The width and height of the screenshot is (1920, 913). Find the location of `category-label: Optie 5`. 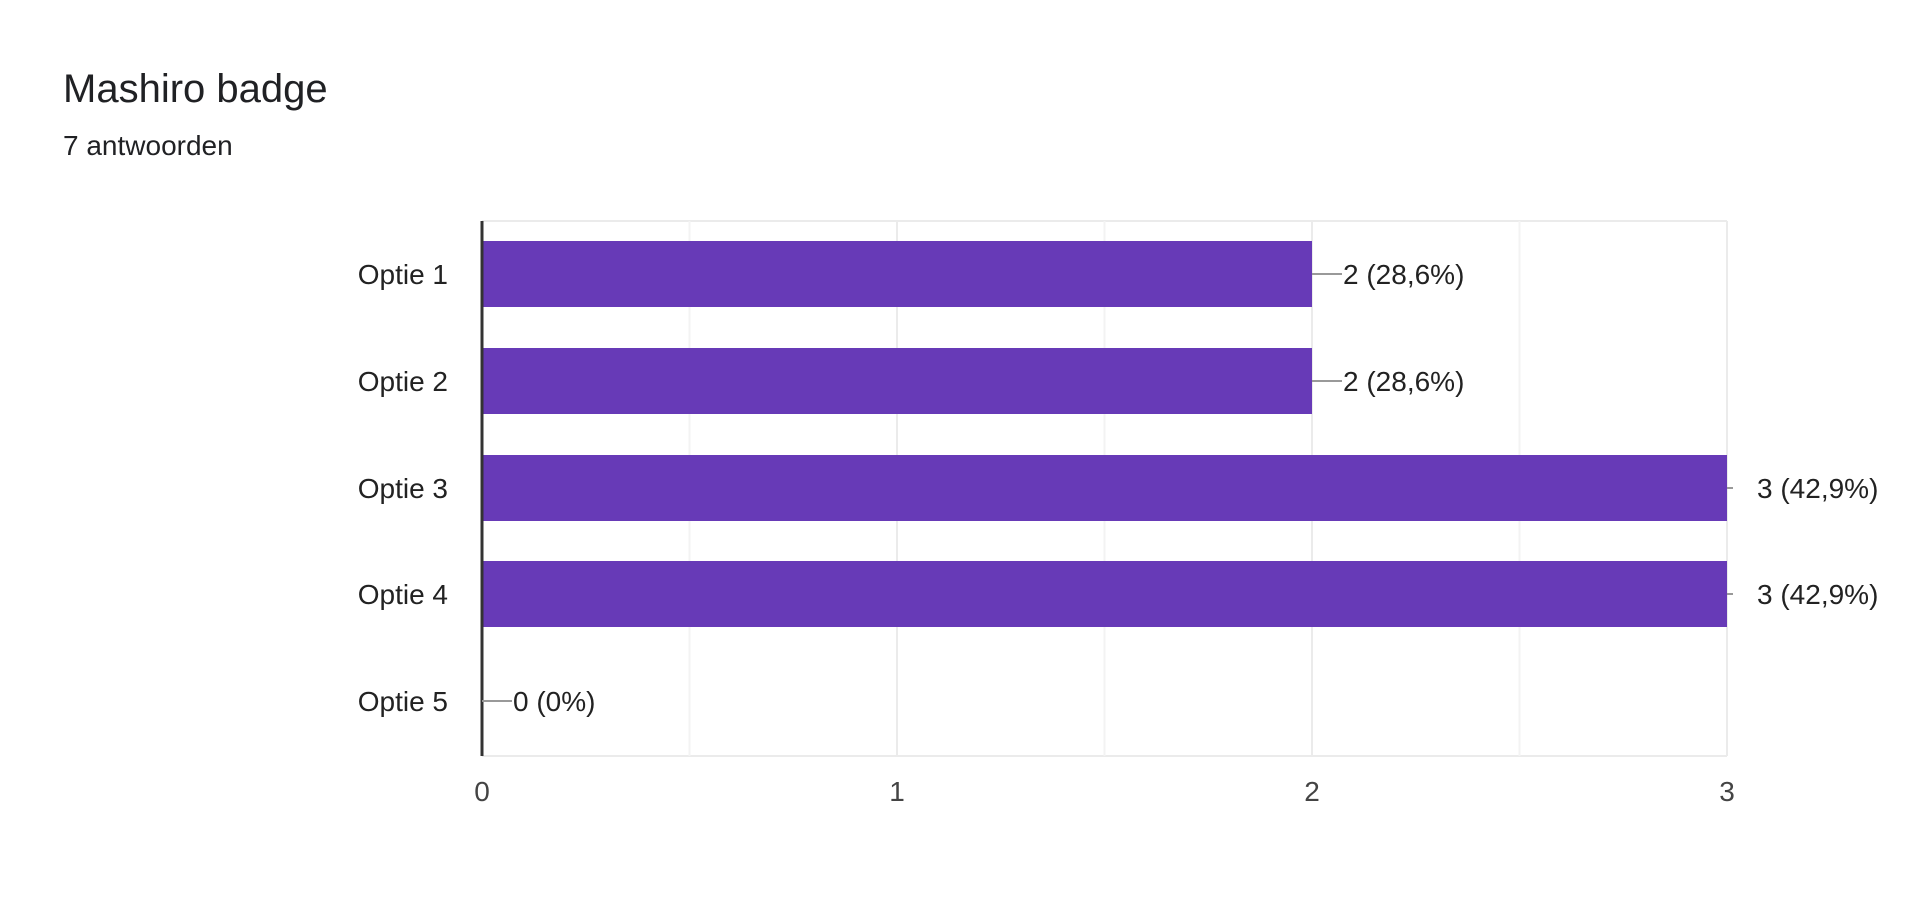

category-label: Optie 5 is located at coordinates (403, 701).